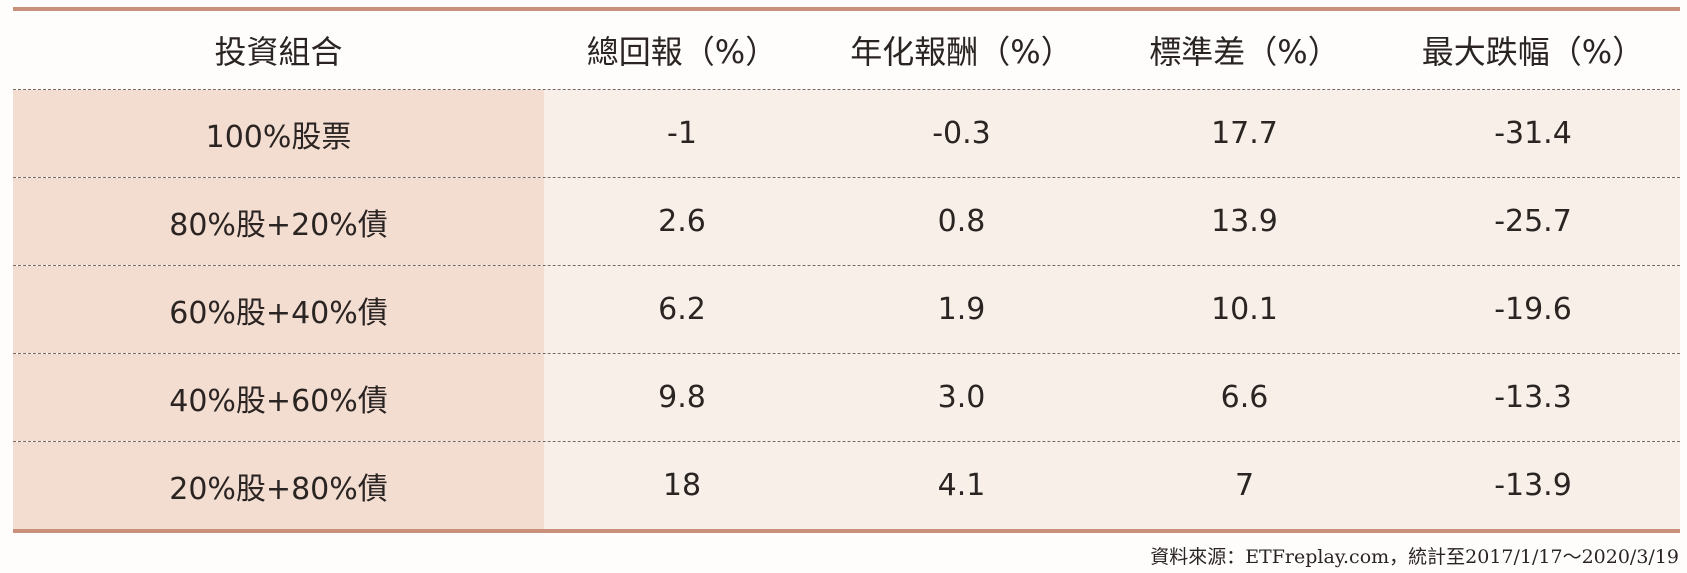 The width and height of the screenshot is (1687, 573). What do you see at coordinates (1533, 397) in the screenshot?
I see `table-cell: -13.3` at bounding box center [1533, 397].